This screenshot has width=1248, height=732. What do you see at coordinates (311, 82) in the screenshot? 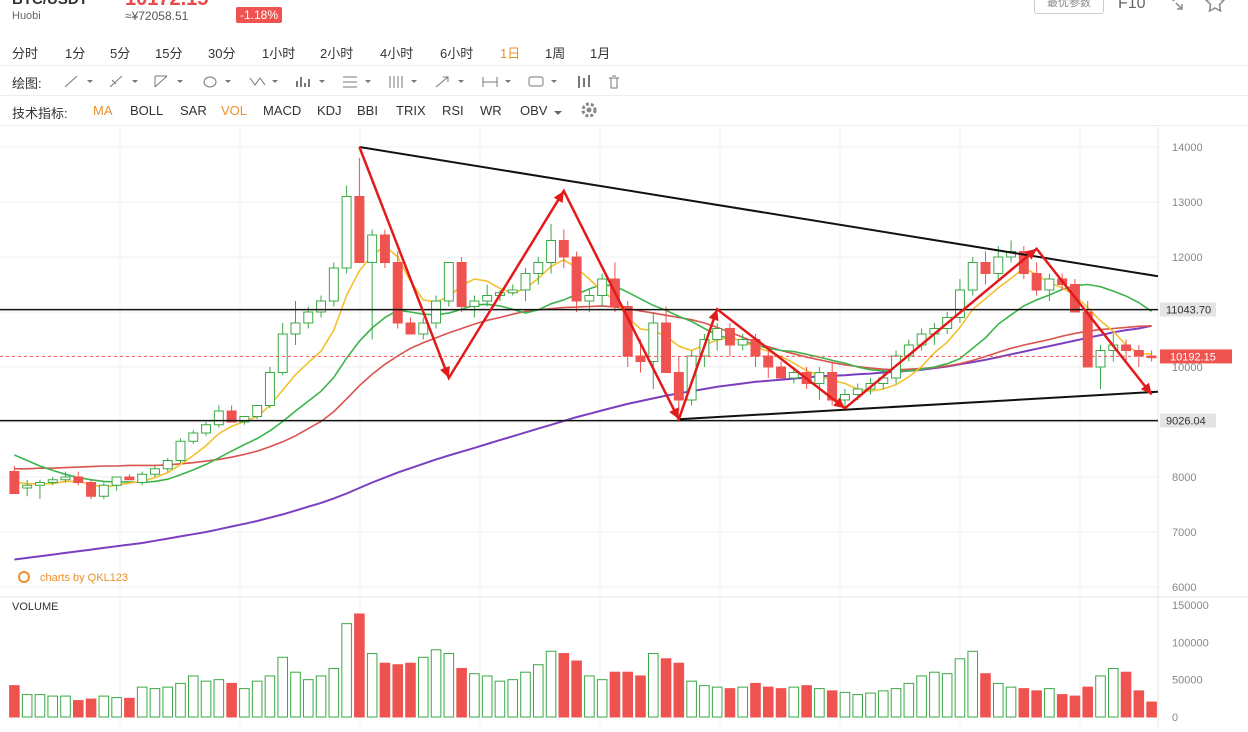
I see `fib-tool-icon` at bounding box center [311, 82].